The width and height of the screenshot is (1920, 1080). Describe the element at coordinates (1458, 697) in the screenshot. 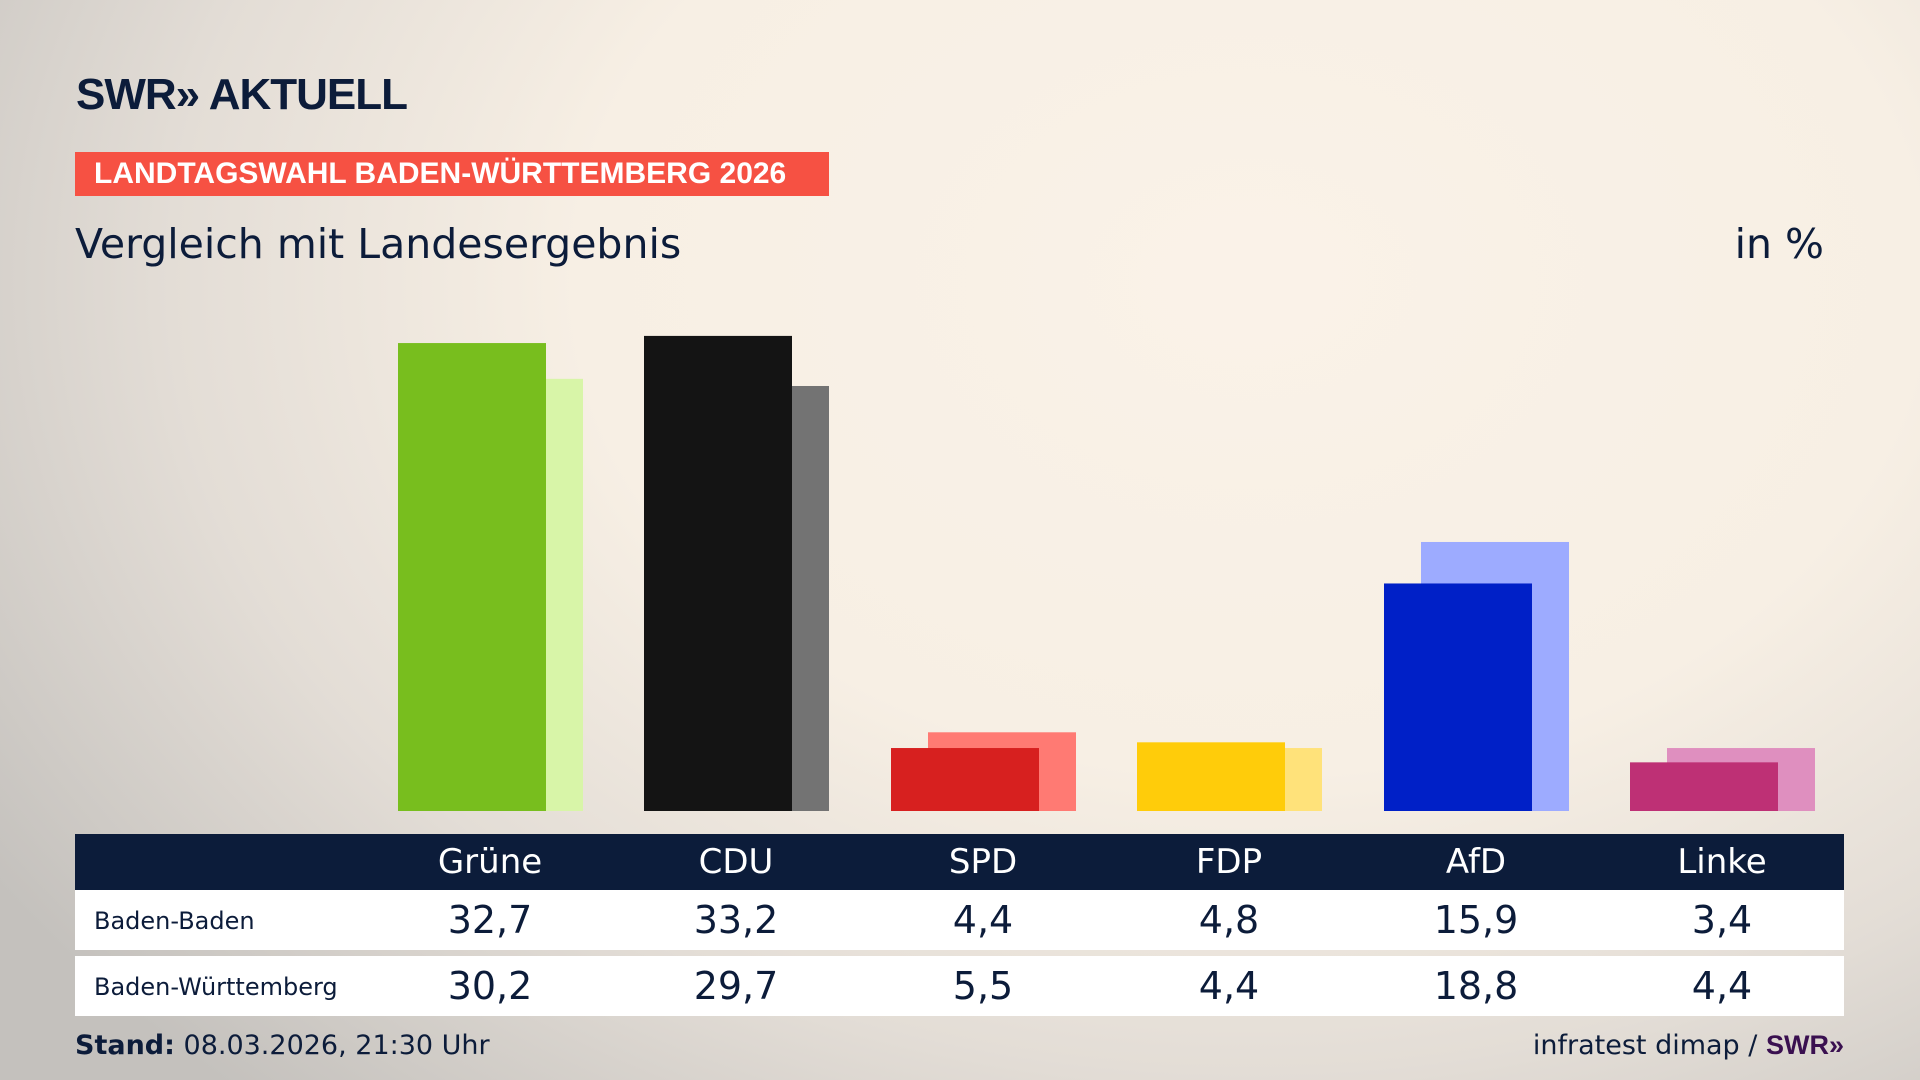

I see `bar-district-afd` at that location.